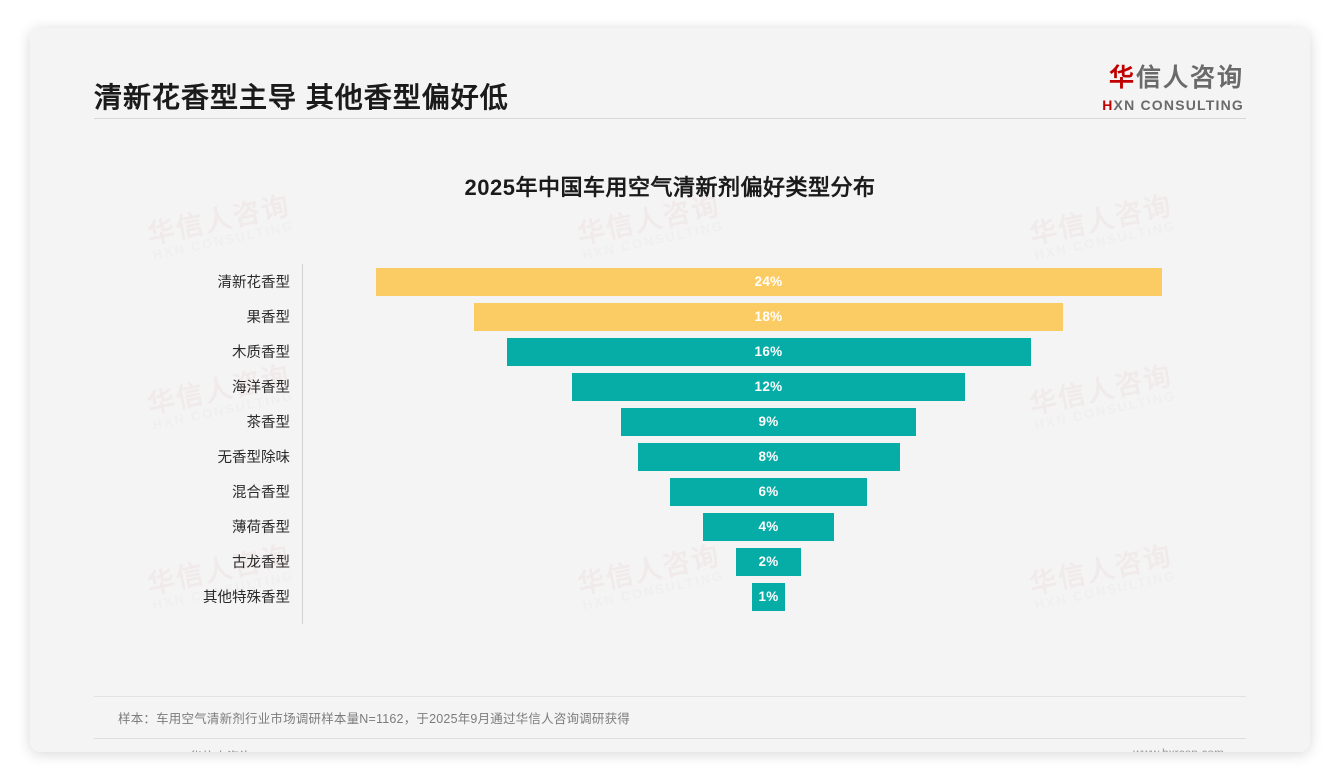 The height and width of the screenshot is (780, 1340). Describe the element at coordinates (1178, 749) in the screenshot. I see `website-url: www.hxrcon.com` at that location.